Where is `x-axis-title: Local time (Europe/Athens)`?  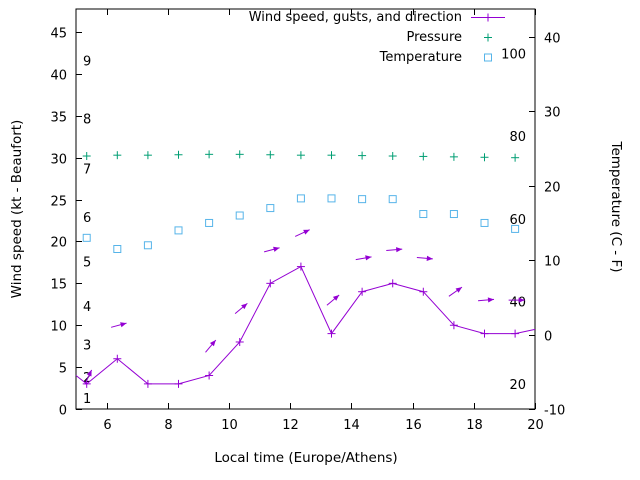
x-axis-title: Local time (Europe/Athens) is located at coordinates (306, 458).